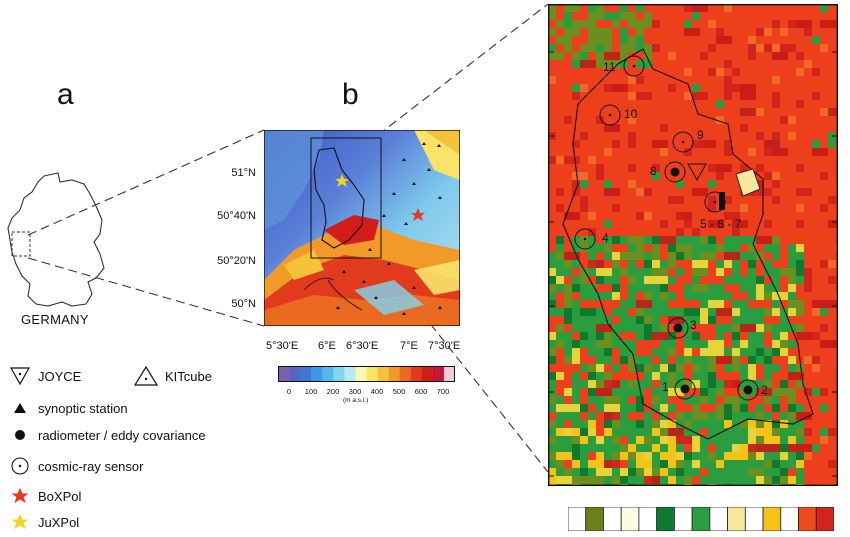 This screenshot has height=537, width=850. I want to click on site-label: 10, so click(631, 114).